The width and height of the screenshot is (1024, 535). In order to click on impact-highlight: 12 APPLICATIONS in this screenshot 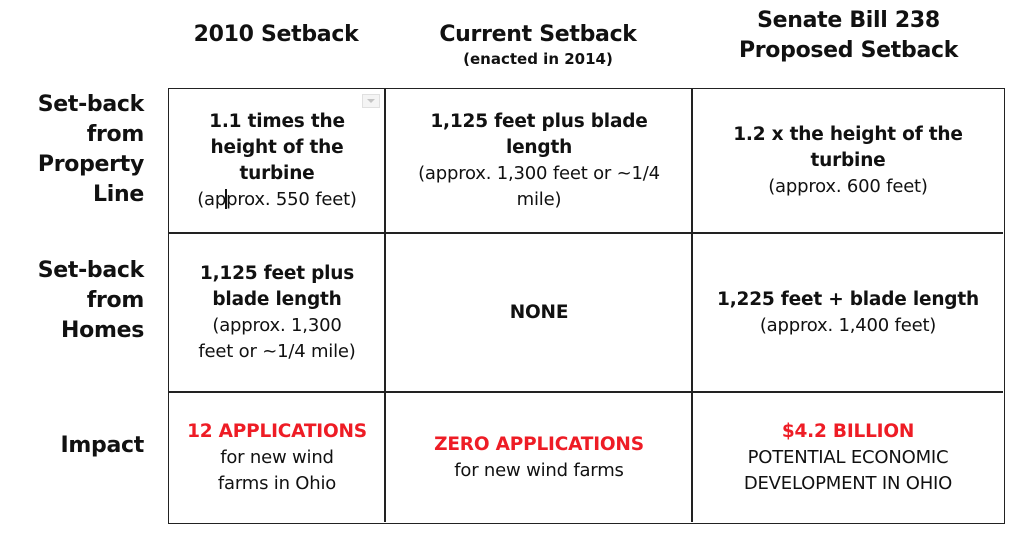, I will do `click(277, 431)`.